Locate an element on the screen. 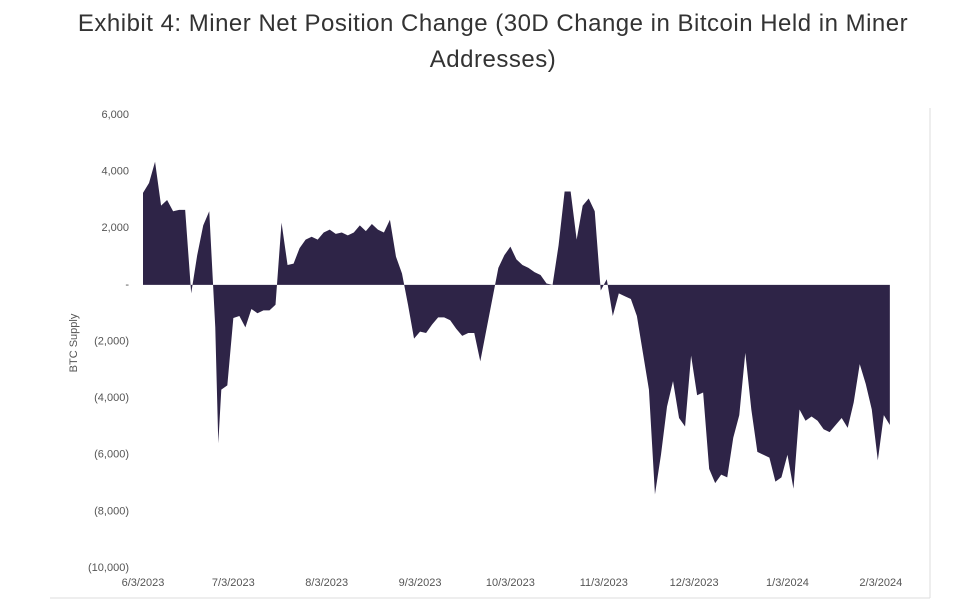  x-tick-label: 12/3/2023 is located at coordinates (694, 583).